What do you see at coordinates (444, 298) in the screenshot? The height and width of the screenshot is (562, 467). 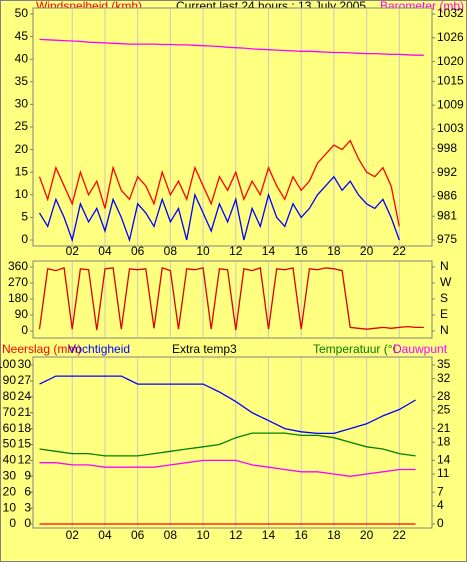 I see `y2-tick-label: S` at bounding box center [444, 298].